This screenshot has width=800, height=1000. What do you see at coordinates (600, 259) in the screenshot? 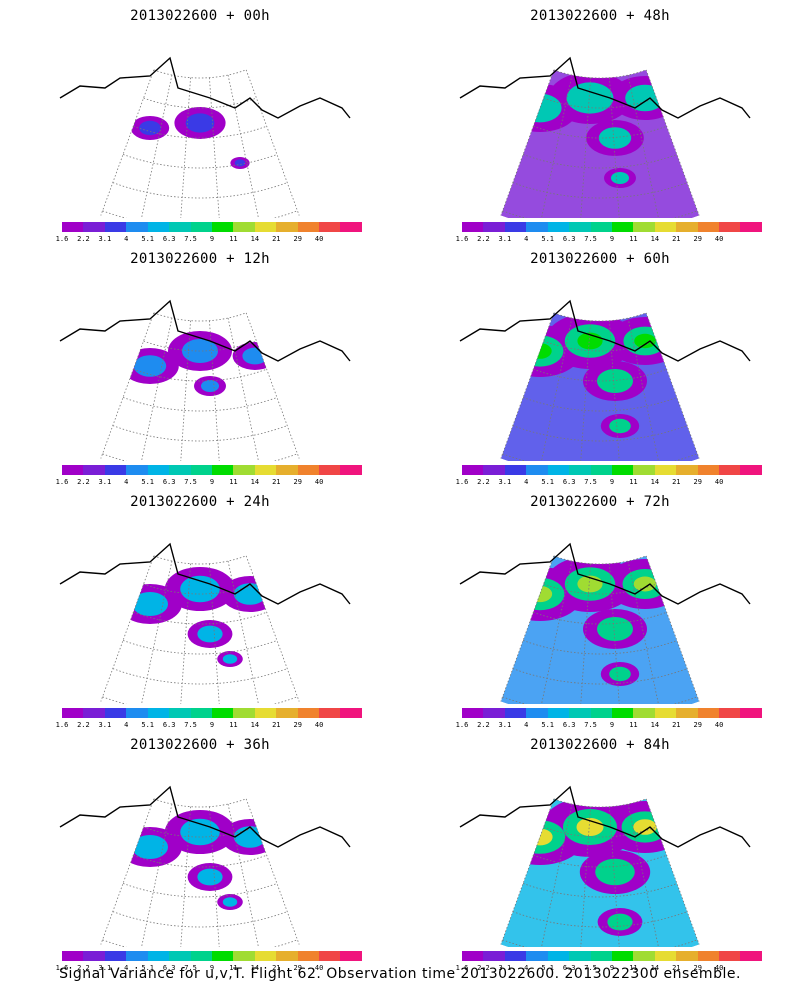
I see `panel-title: 2013022600 + 60h` at bounding box center [600, 259].